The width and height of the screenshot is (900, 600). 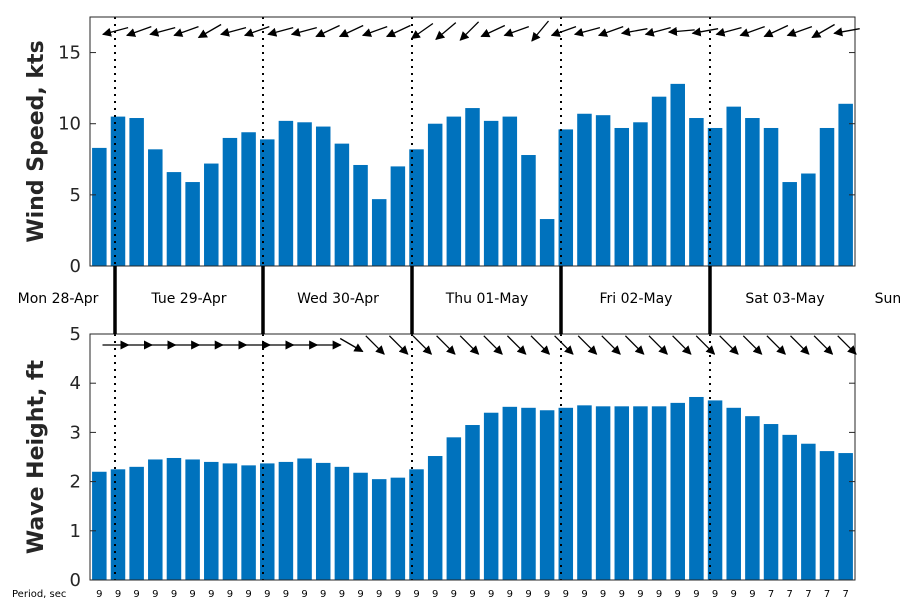 What do you see at coordinates (75, 580) in the screenshot?
I see `y-tick-label: 0` at bounding box center [75, 580].